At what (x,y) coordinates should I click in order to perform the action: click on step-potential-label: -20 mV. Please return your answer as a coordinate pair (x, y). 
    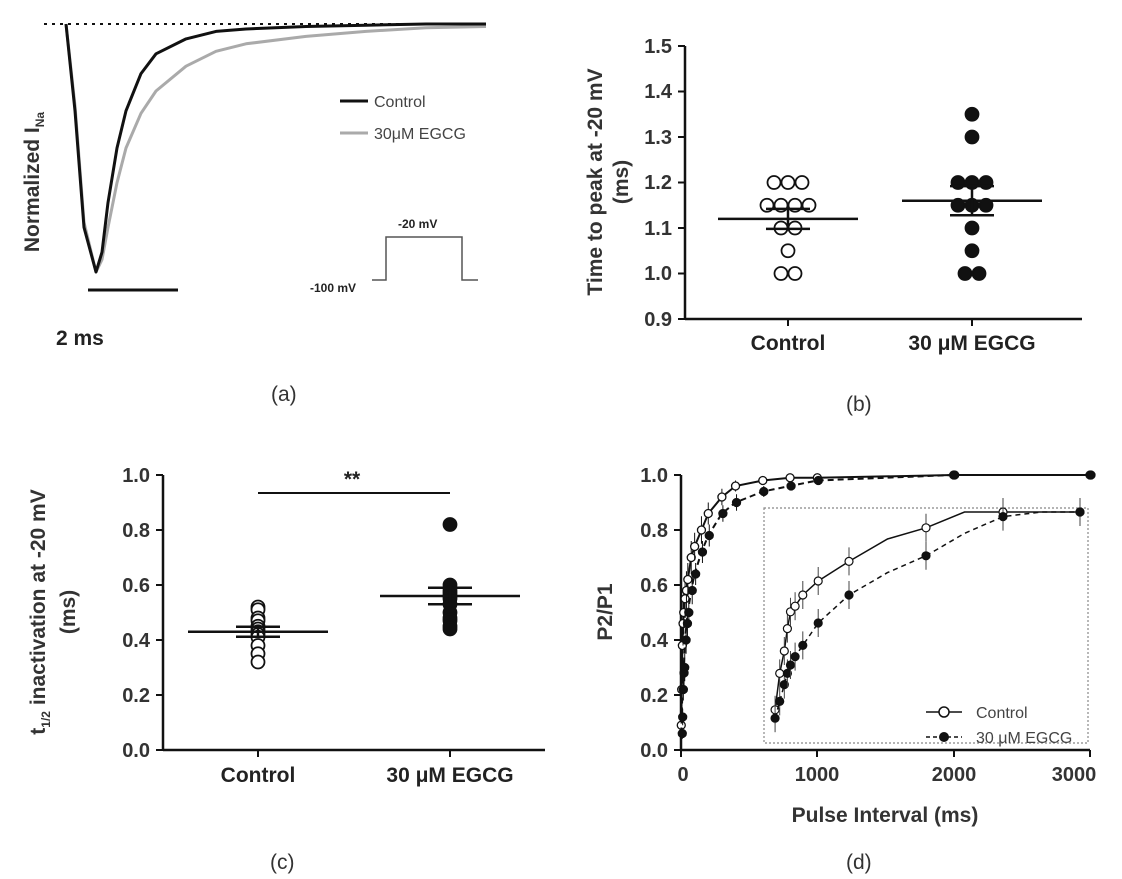
    Looking at the image, I should click on (417, 224).